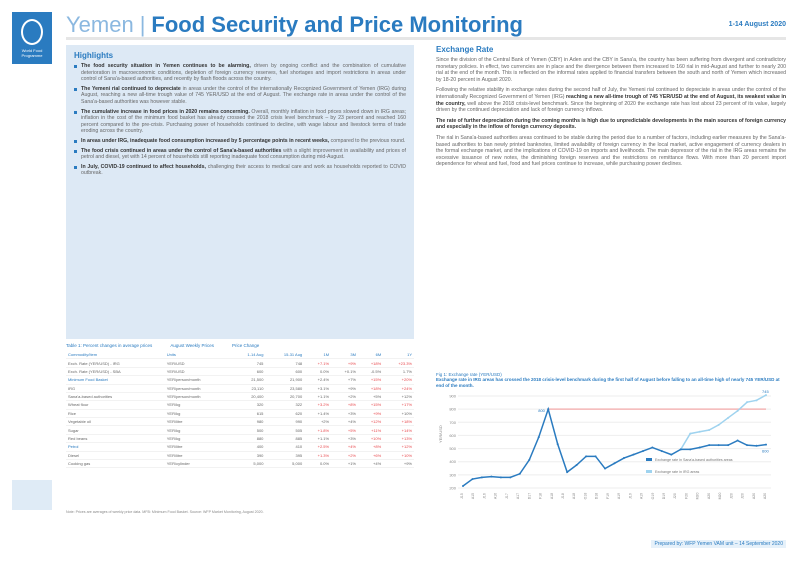 The height and width of the screenshot is (567, 800). What do you see at coordinates (115, 372) in the screenshot?
I see `table-cell: Exch. Rate (YER/USD) - SBA` at bounding box center [115, 372].